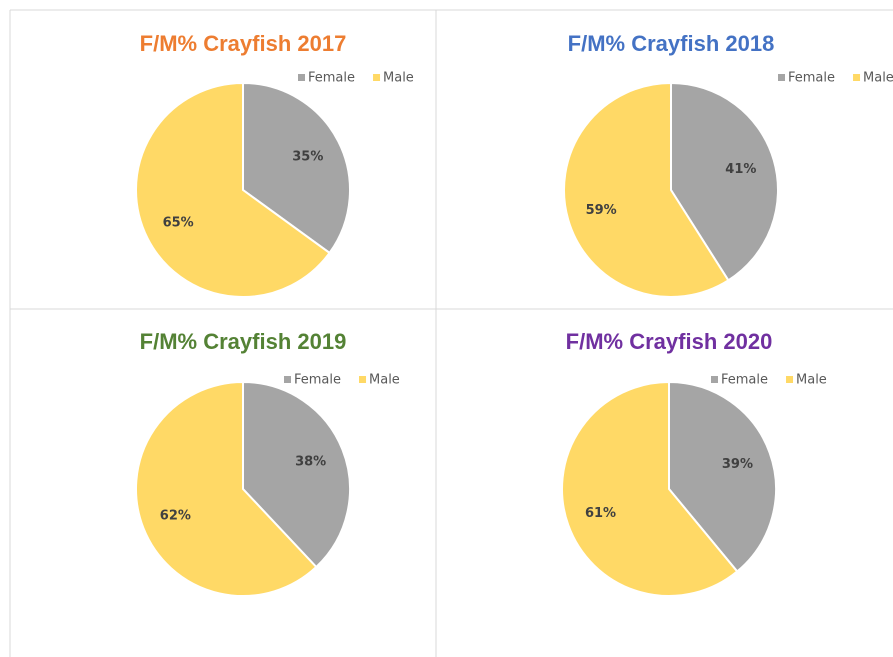  What do you see at coordinates (178, 223) in the screenshot?
I see `data-label: 65%` at bounding box center [178, 223].